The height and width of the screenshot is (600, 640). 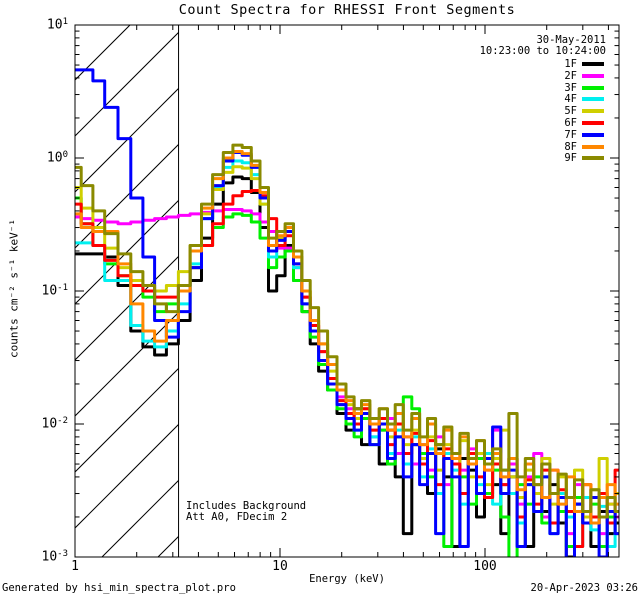 What do you see at coordinates (584, 588) in the screenshot?
I see `footer-render-timestamp: 20-Apr-2023 03:26` at bounding box center [584, 588].